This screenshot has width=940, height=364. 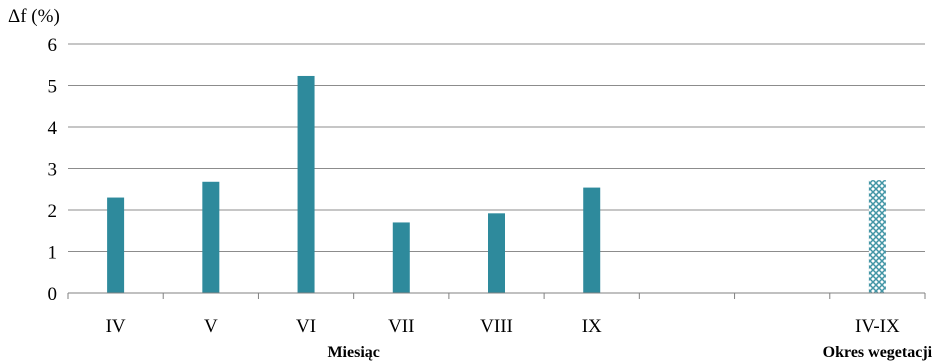 What do you see at coordinates (306, 326) in the screenshot?
I see `x-tick-label: VI` at bounding box center [306, 326].